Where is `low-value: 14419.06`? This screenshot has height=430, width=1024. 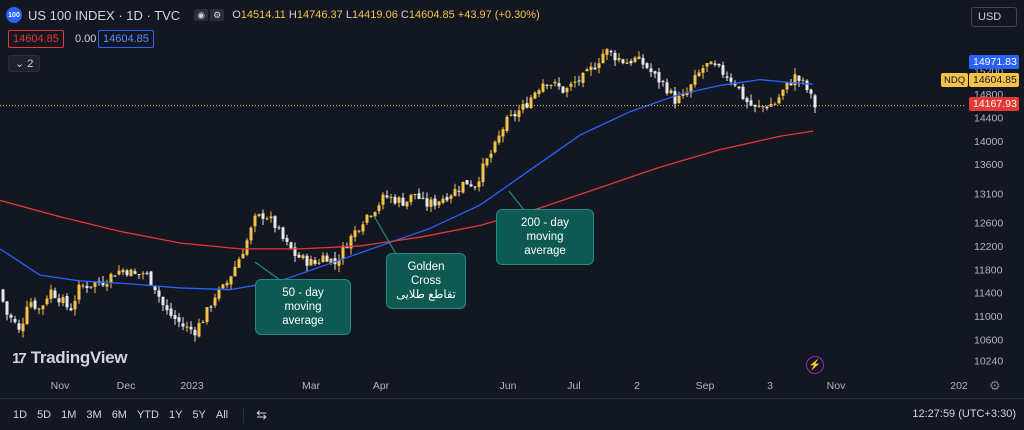
low-value: 14419.06 is located at coordinates (374, 15).